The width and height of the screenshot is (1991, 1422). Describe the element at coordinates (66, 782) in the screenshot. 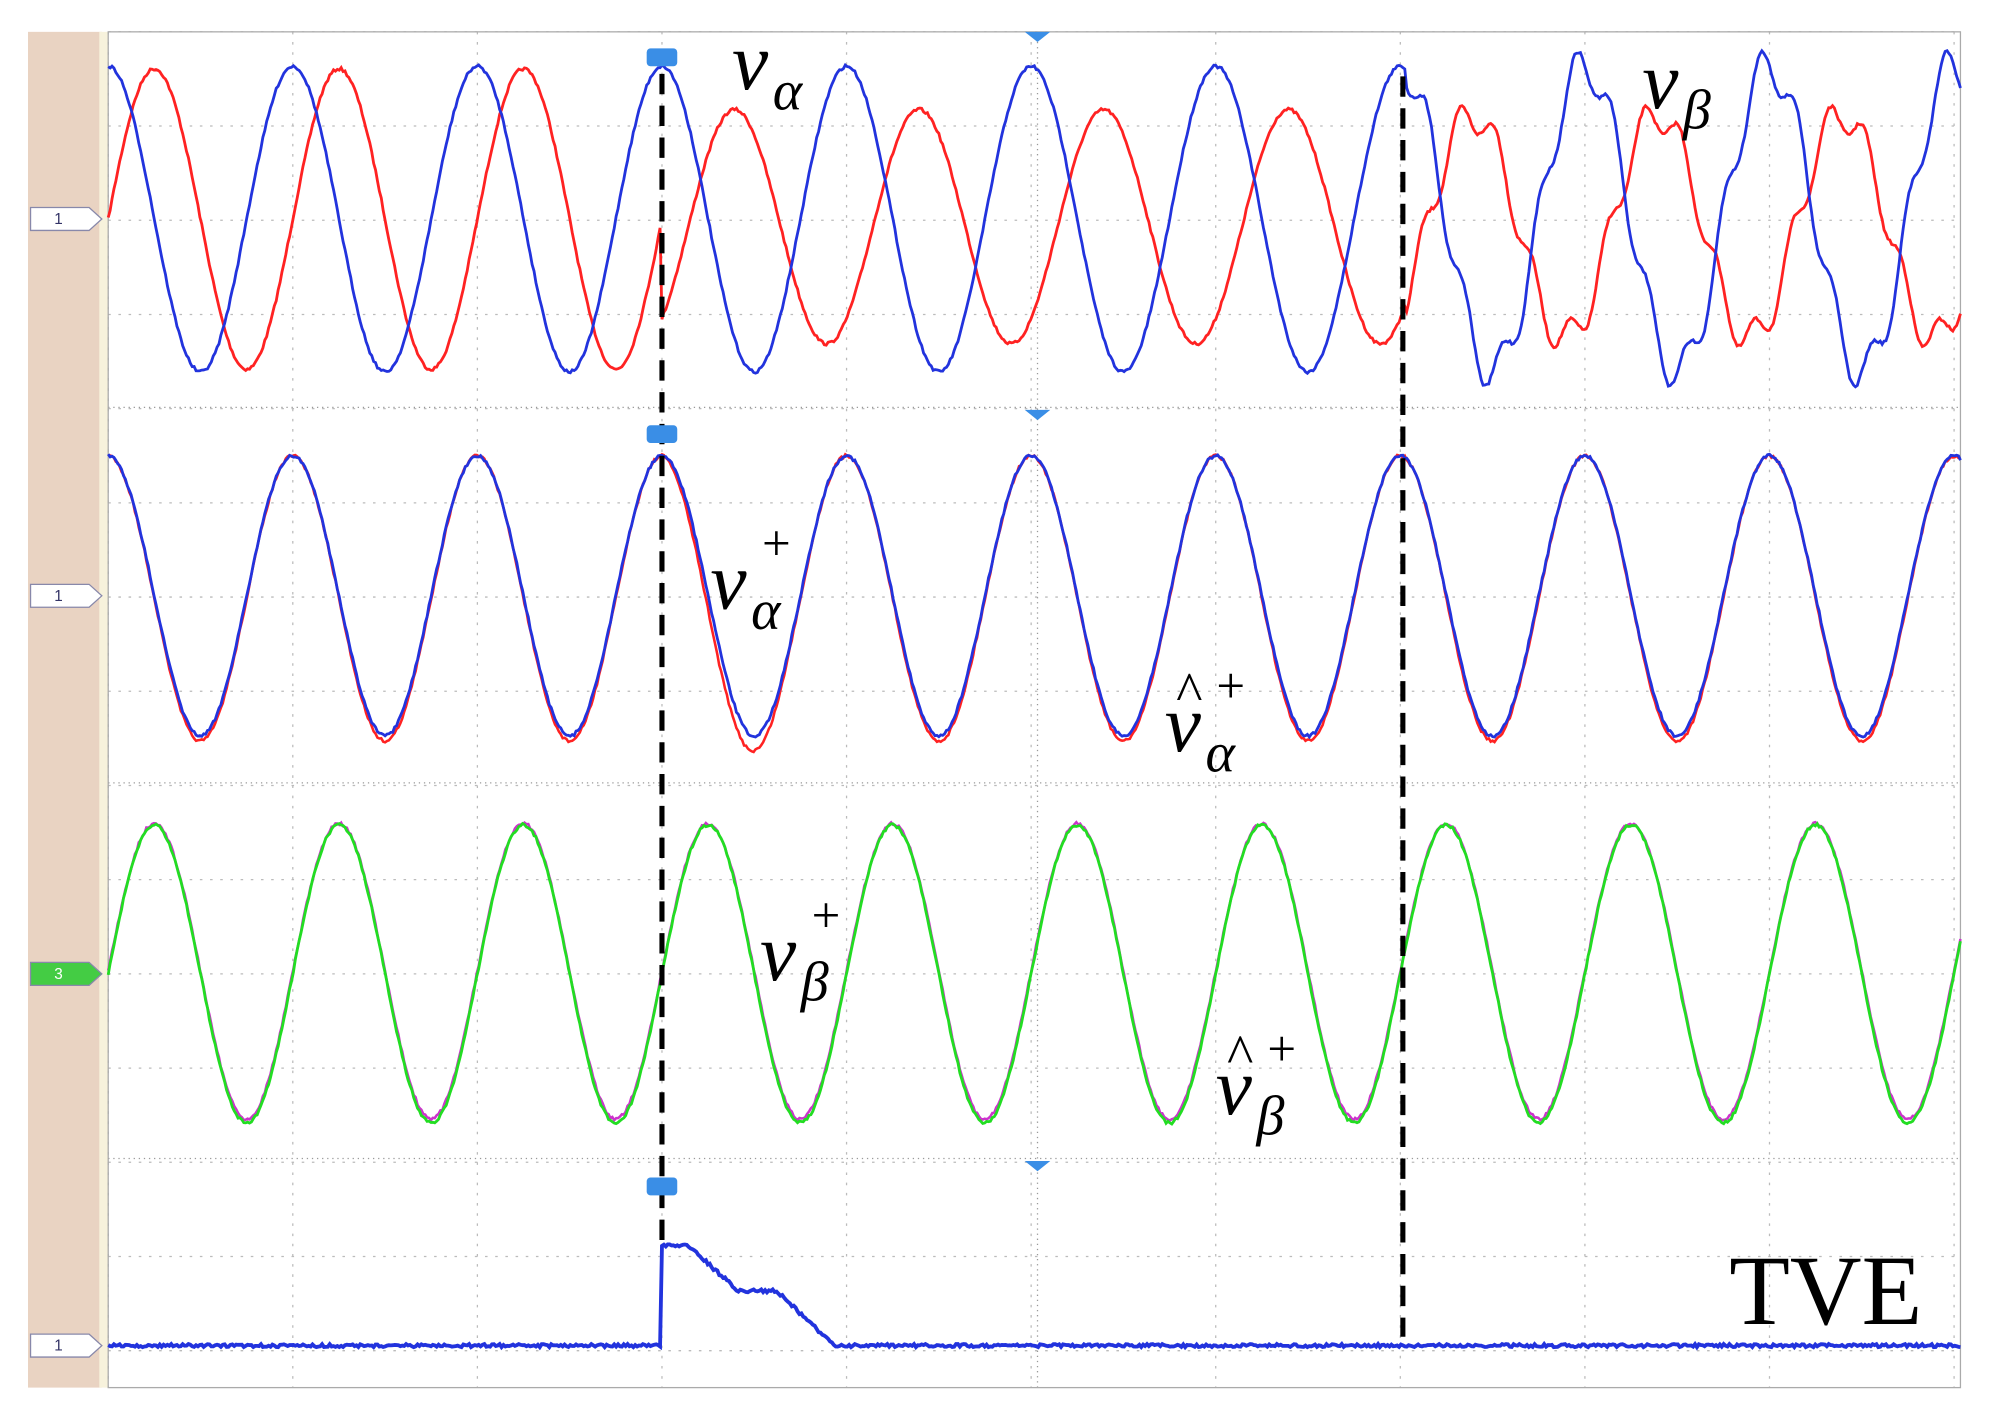

I see `channel-markers: 1 1 3 1` at that location.